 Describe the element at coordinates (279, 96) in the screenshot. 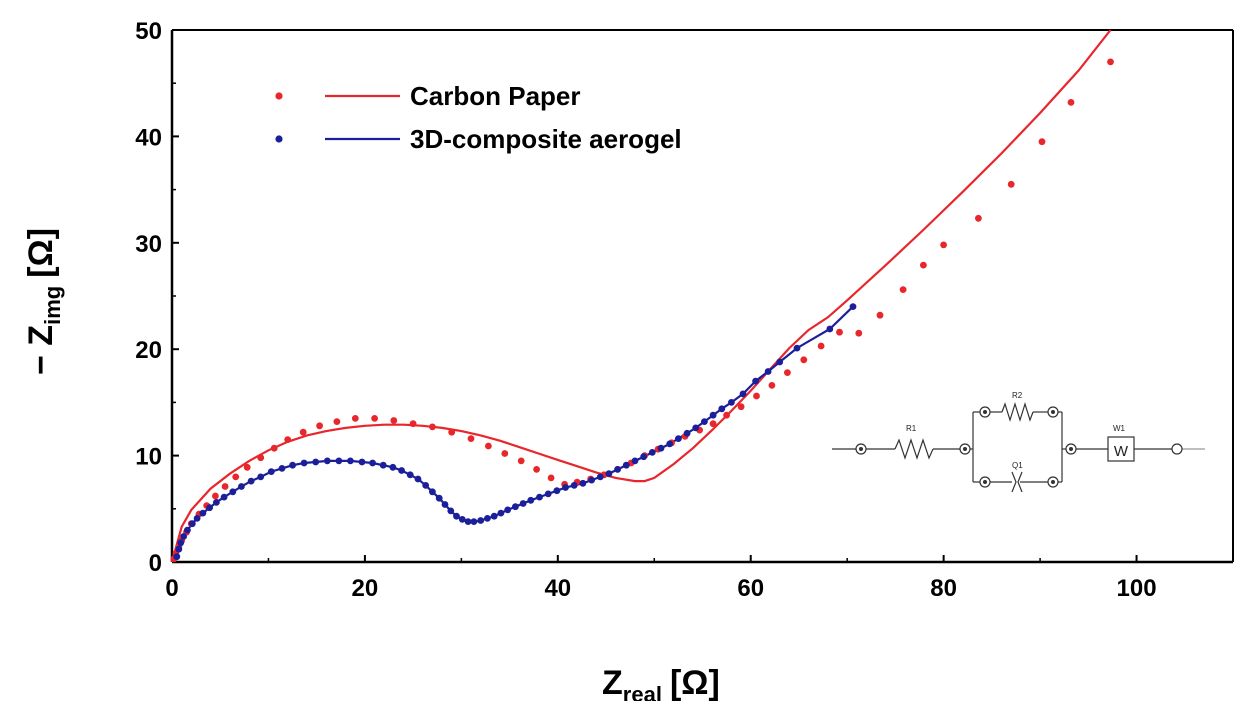

I see `legend-marker-carbon-paper` at that location.